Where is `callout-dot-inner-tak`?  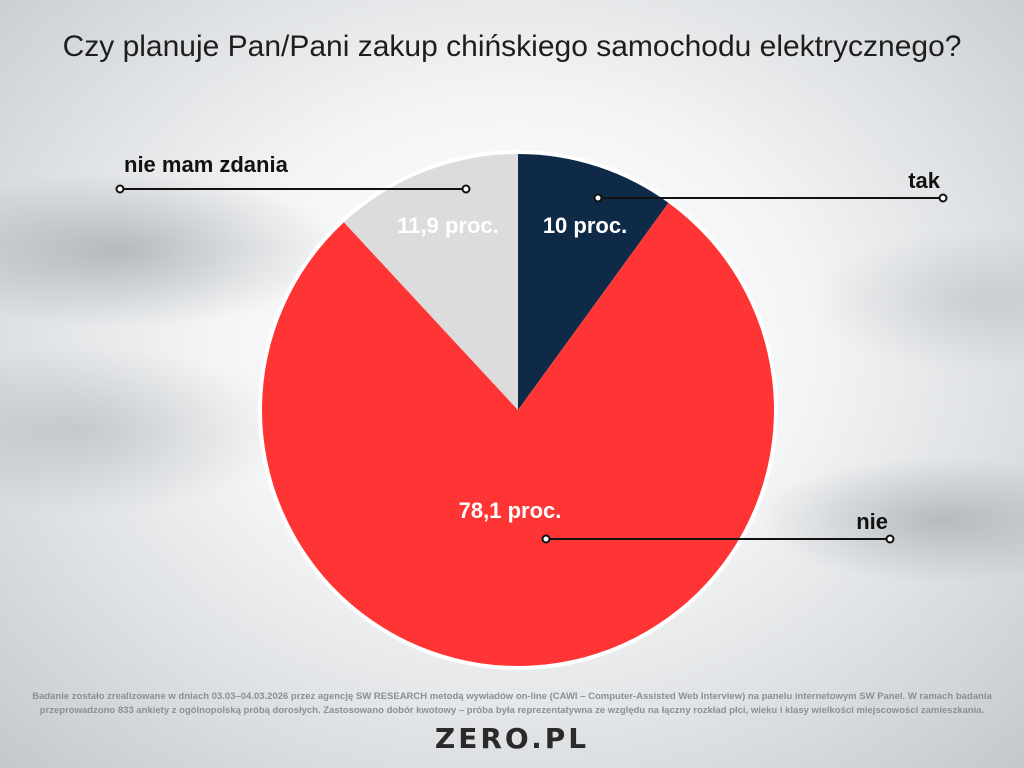
callout-dot-inner-tak is located at coordinates (598, 198).